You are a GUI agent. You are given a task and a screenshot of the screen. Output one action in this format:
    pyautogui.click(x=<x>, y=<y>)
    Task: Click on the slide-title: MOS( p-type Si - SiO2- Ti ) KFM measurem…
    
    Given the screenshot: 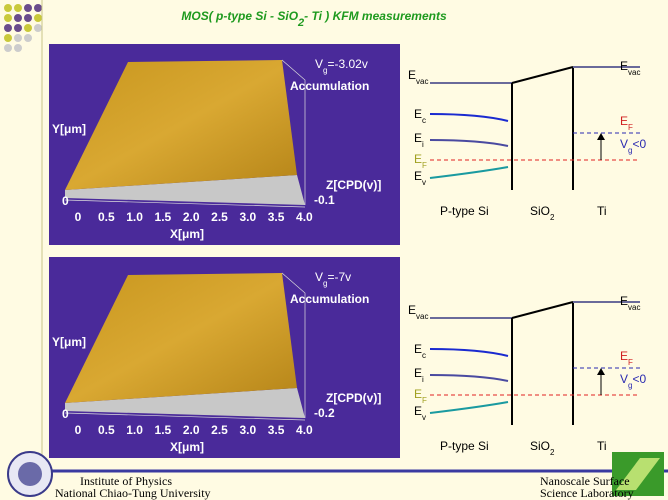 What is the action you would take?
    pyautogui.click(x=314, y=19)
    